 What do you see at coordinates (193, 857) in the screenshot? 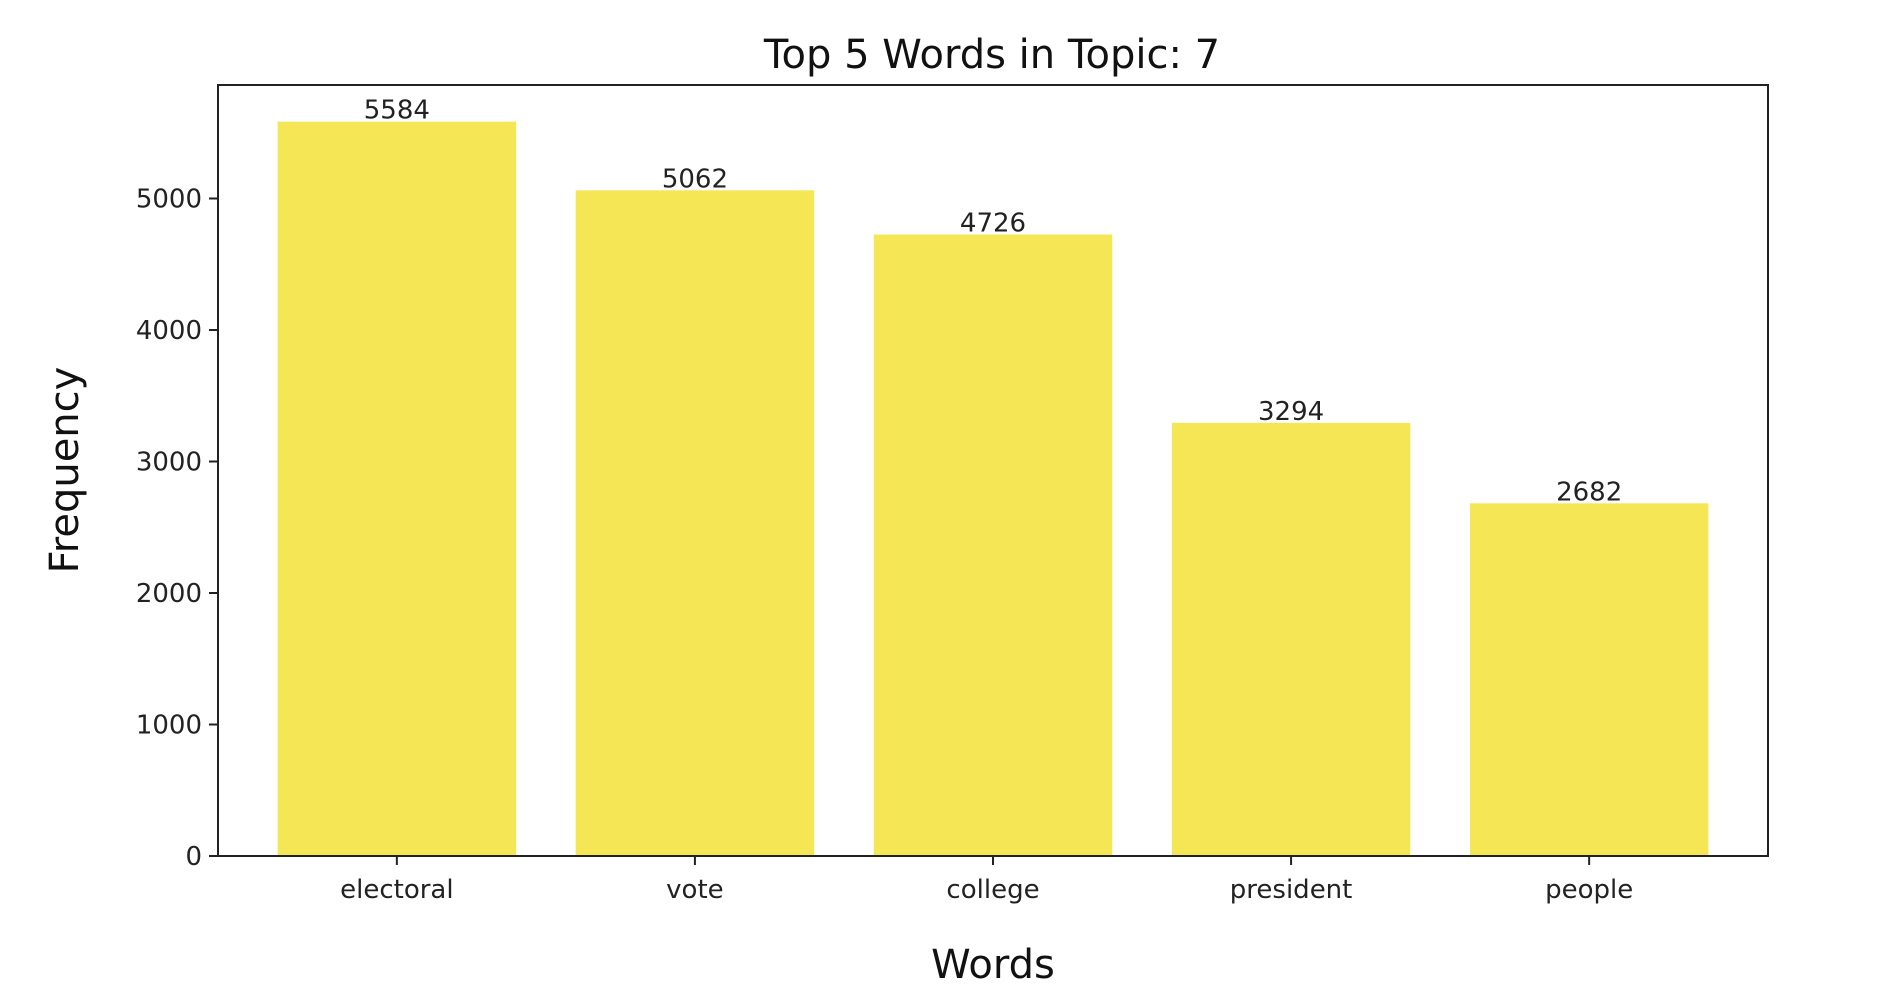
I see `y-tick-label: 0` at bounding box center [193, 857].